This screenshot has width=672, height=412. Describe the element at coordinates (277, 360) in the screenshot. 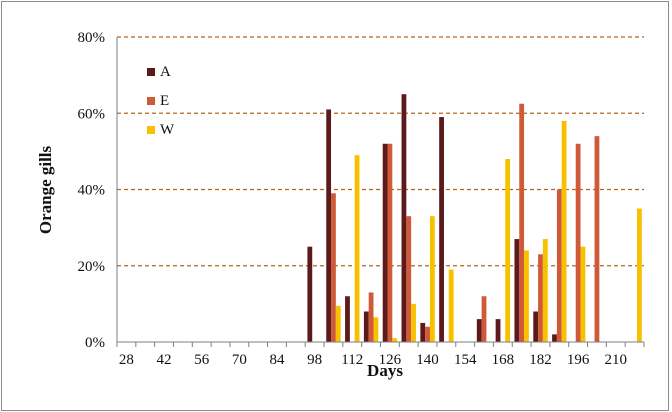

I see `x-tick-label: 84` at that location.